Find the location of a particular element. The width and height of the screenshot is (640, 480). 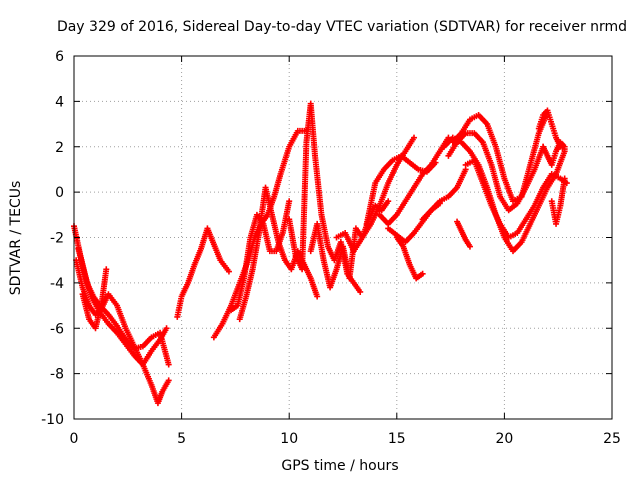

x-tick-label: 5 is located at coordinates (181, 439).